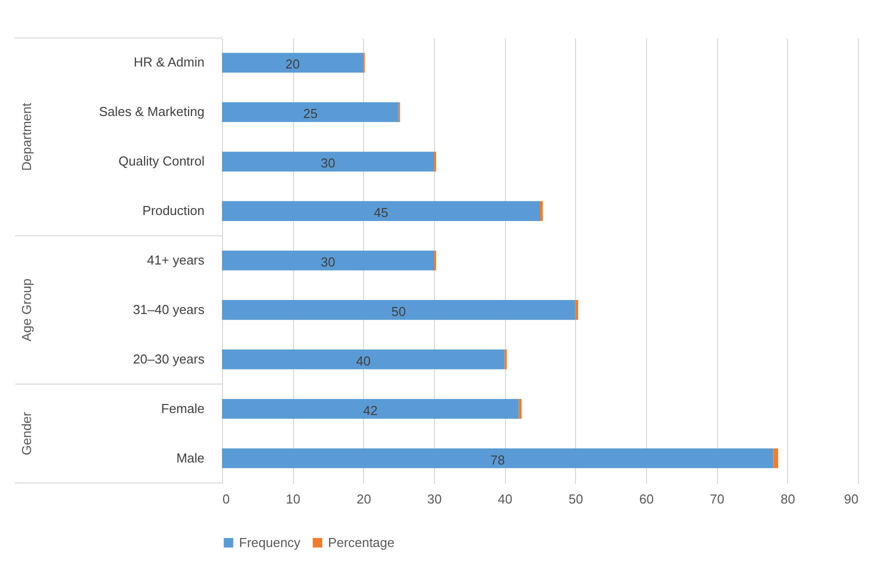  Describe the element at coordinates (717, 499) in the screenshot. I see `x-tick-label: 70` at that location.